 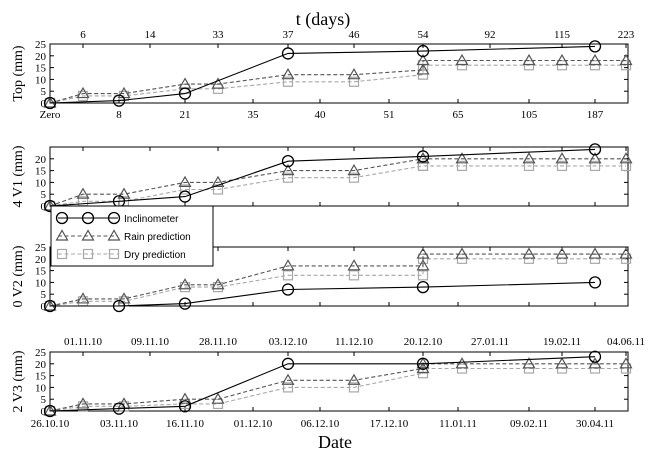 I want to click on date-tick-label: 11.01.11, so click(x=458, y=424).